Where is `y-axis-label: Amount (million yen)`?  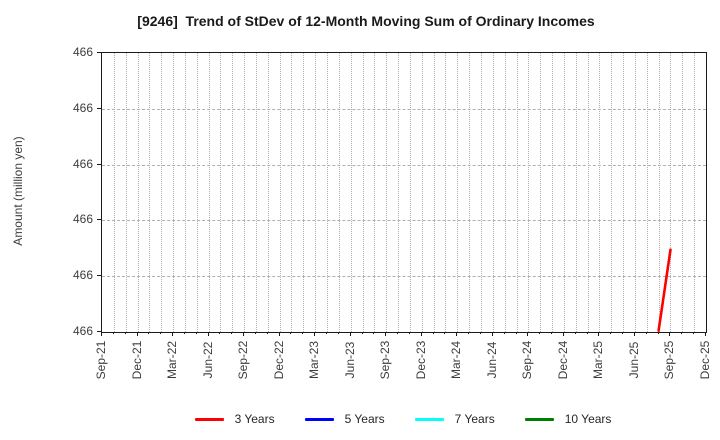 y-axis-label: Amount (million yen) is located at coordinates (18, 191).